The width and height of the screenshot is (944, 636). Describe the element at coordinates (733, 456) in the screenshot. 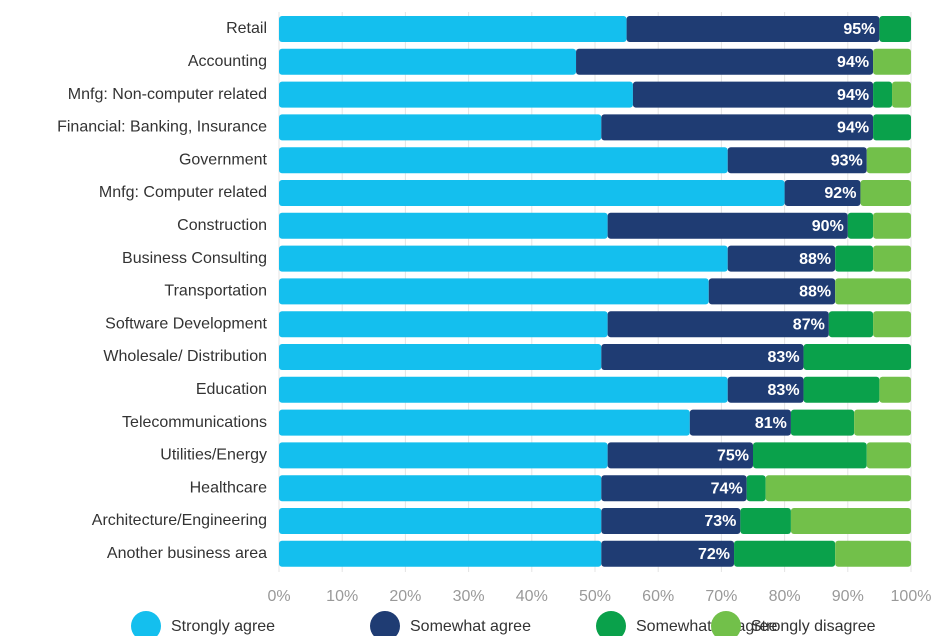

I see `total-label: 75%` at that location.